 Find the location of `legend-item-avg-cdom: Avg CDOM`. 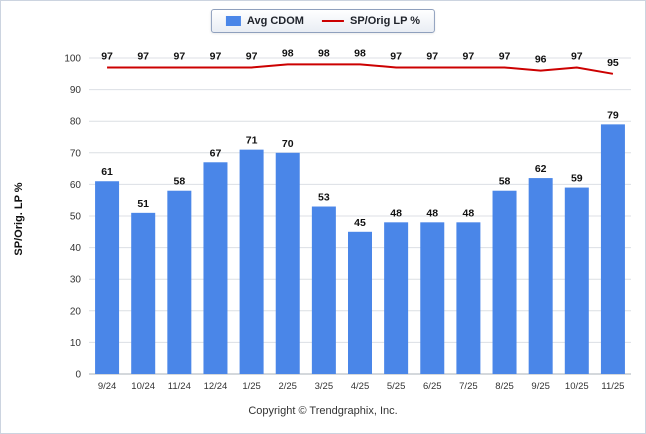

legend-item-avg-cdom: Avg CDOM is located at coordinates (264, 21).